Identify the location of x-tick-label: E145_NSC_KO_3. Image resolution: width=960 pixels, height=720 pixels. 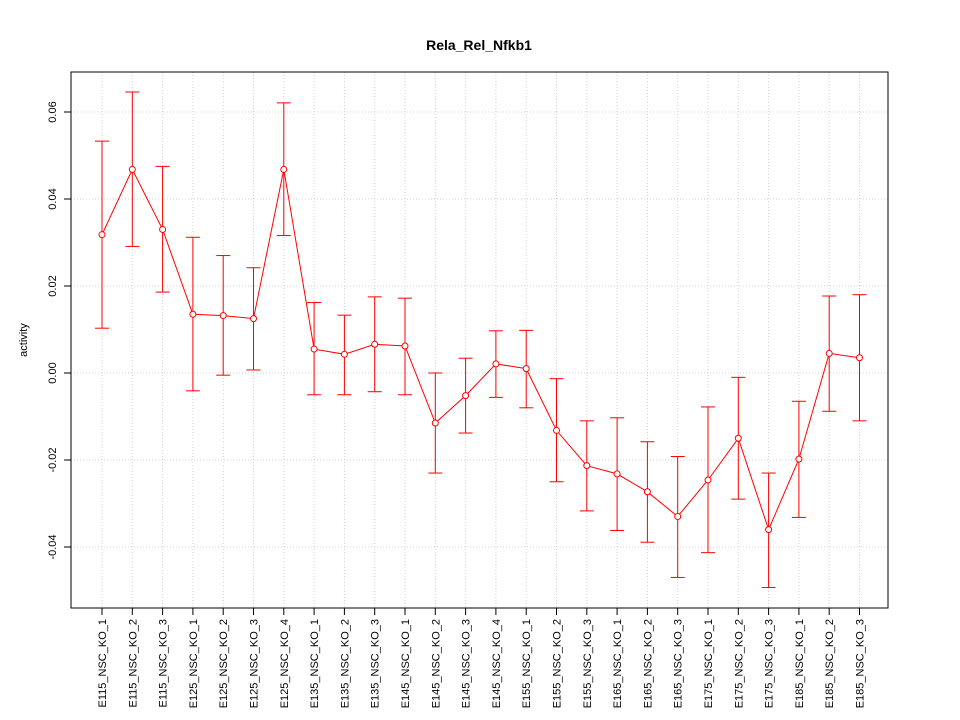
(467, 663).